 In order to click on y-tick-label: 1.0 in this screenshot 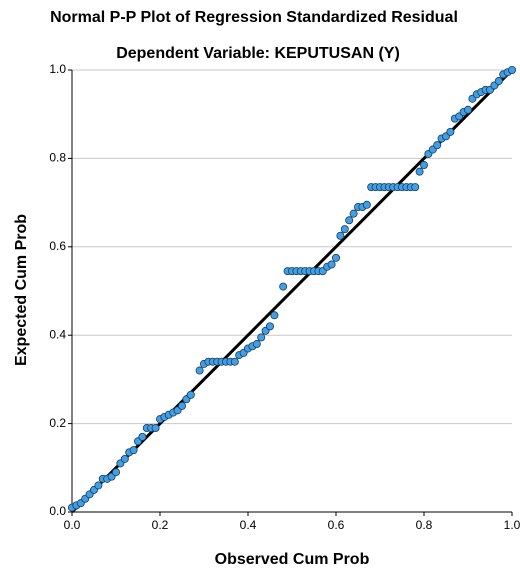, I will do `click(57, 69)`.